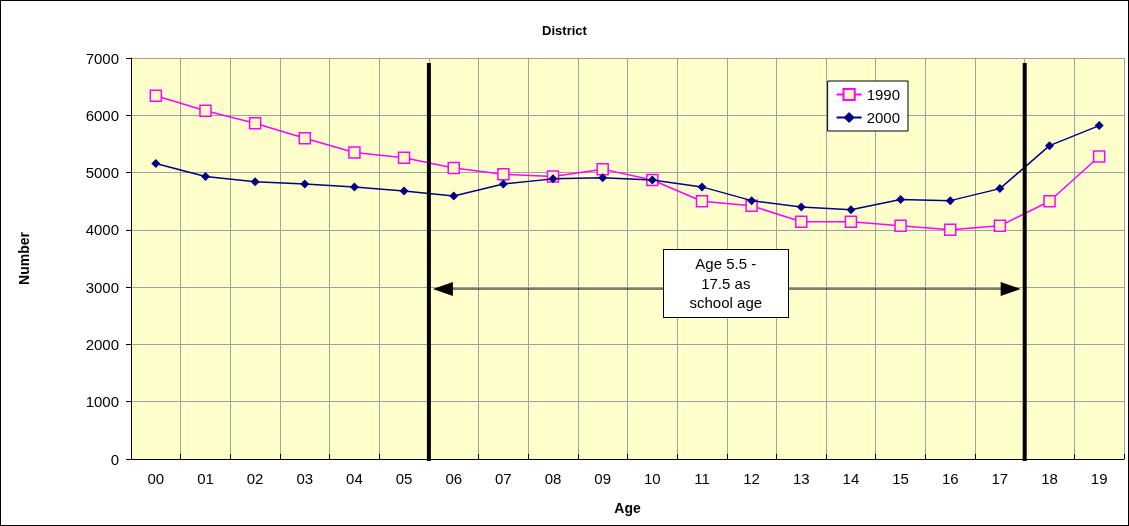  What do you see at coordinates (102, 230) in the screenshot?
I see `y-tick-label: 4000` at bounding box center [102, 230].